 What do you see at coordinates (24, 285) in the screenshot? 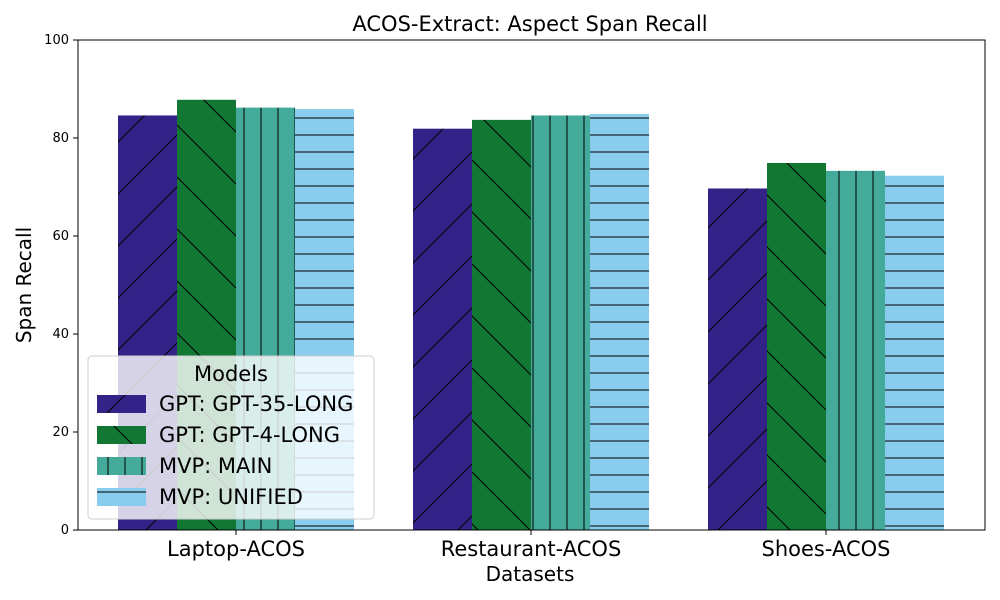
I see `y-axis-label: Span Recall` at bounding box center [24, 285].